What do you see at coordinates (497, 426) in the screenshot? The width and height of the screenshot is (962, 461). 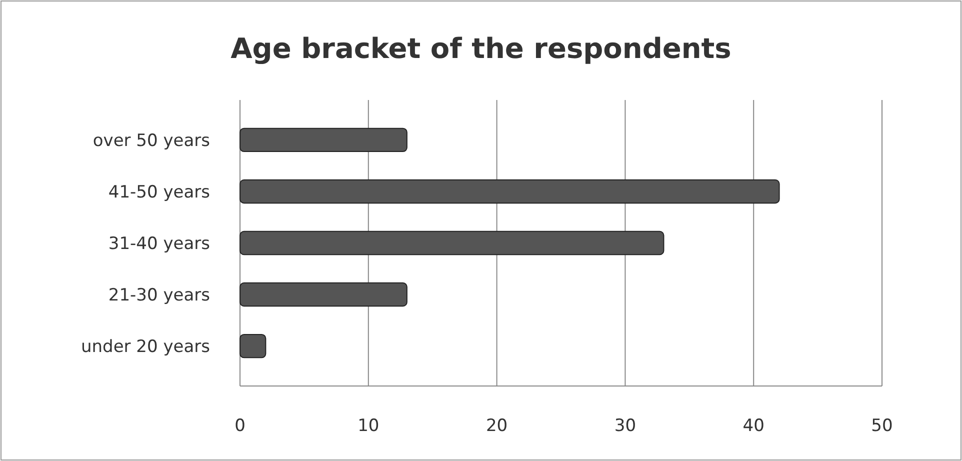 I see `x-tick-label: 20` at bounding box center [497, 426].